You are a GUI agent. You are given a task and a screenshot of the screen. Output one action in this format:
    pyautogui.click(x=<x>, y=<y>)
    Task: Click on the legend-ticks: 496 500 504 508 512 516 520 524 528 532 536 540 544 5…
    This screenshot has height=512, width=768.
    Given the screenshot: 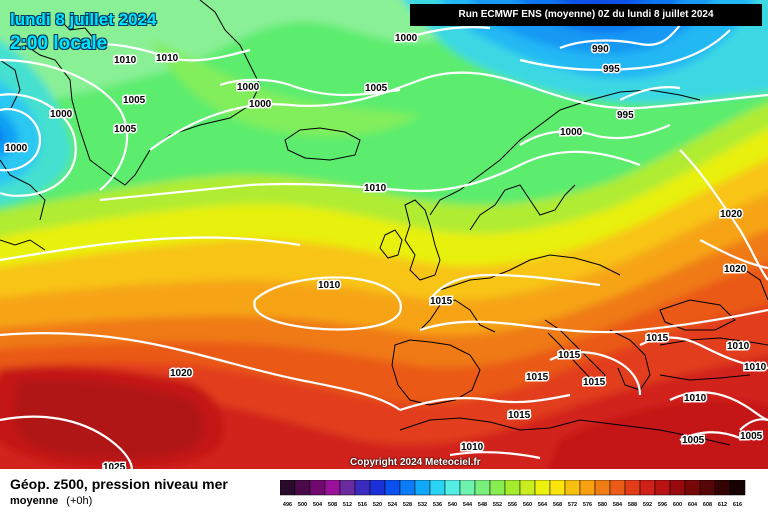 What is the action you would take?
    pyautogui.click(x=512, y=505)
    